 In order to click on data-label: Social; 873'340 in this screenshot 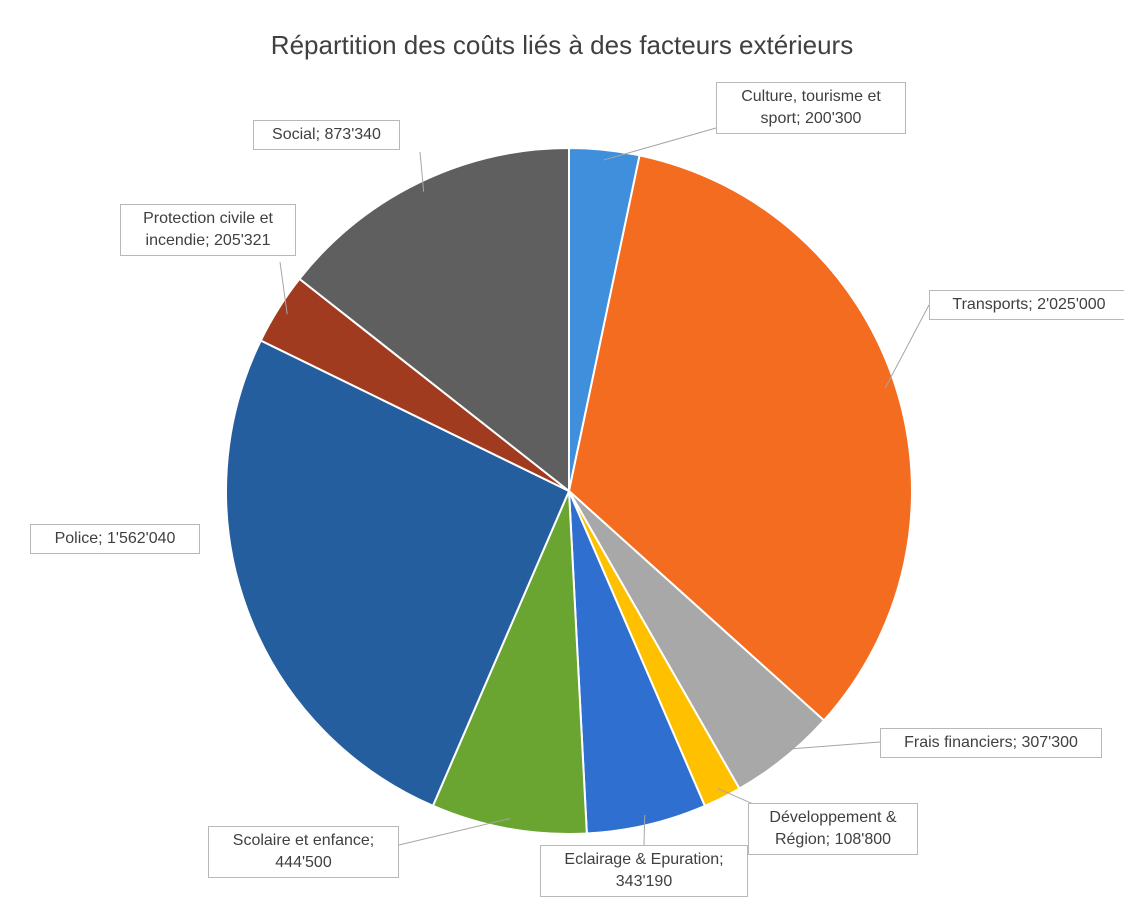, I will do `click(326, 135)`.